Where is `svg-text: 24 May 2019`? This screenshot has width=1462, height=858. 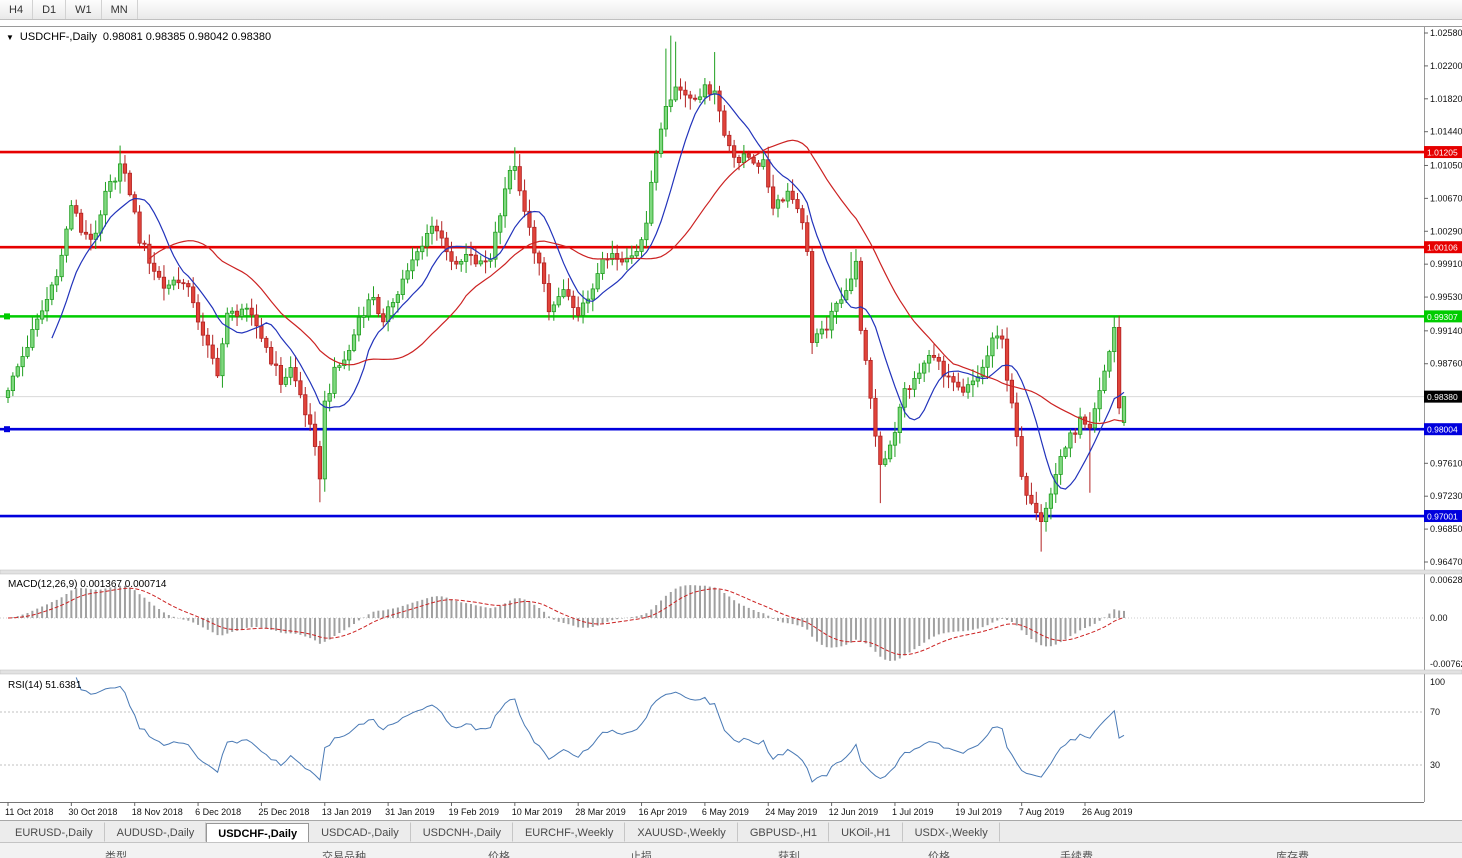 svg-text: 24 May 2019 is located at coordinates (791, 812).